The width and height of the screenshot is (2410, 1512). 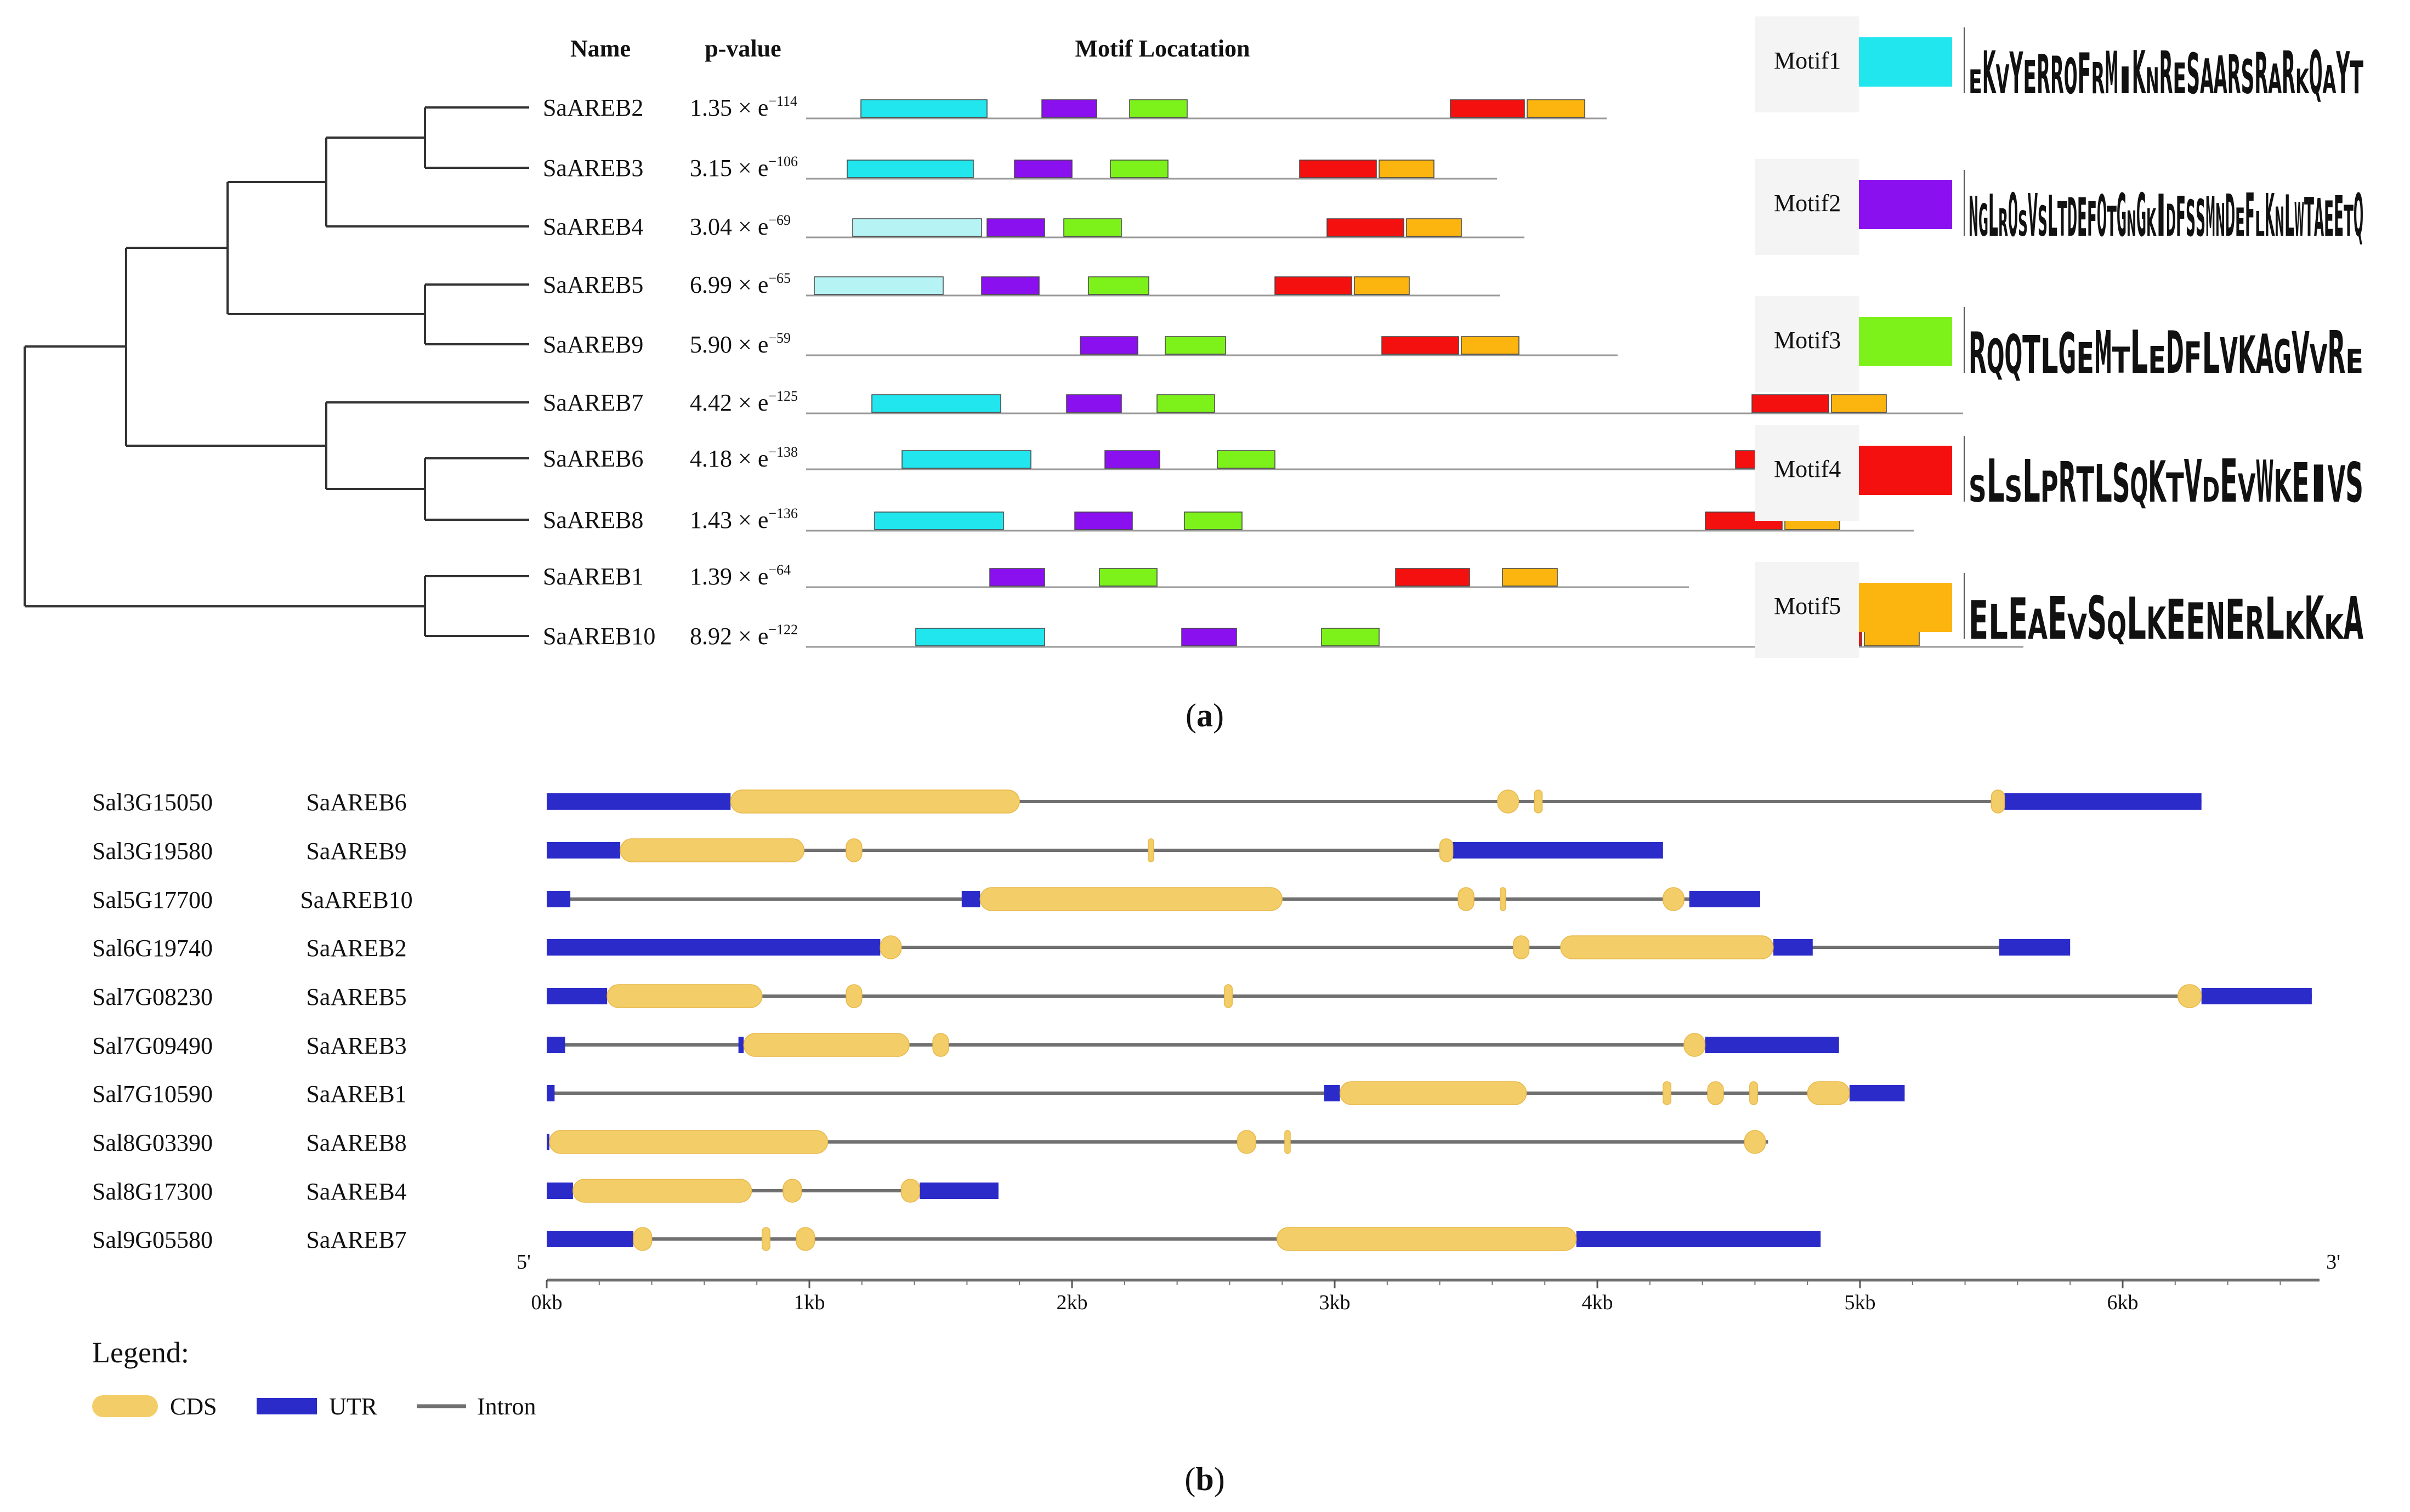 I want to click on legend-intron-label: Intron, so click(x=506, y=1406).